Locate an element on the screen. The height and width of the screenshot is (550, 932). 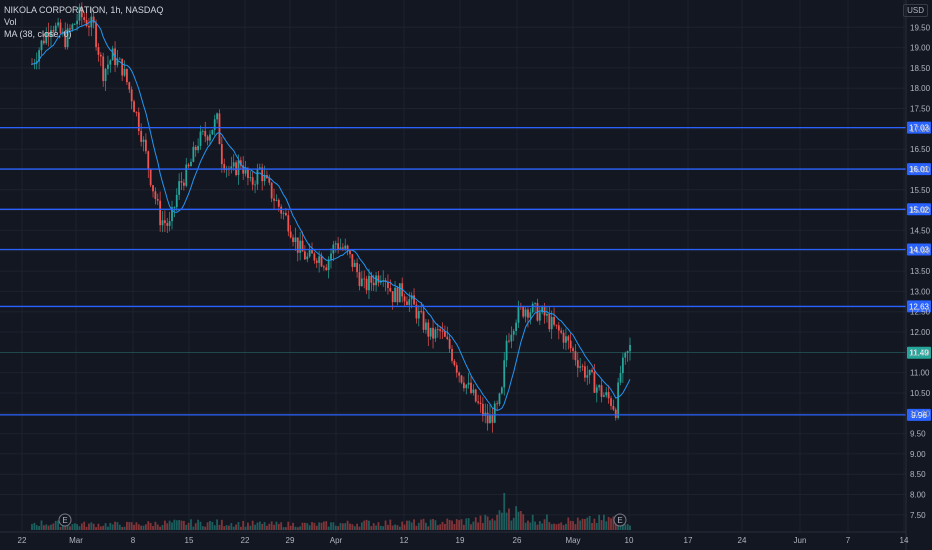
price-tick-label: 19.50 is located at coordinates (920, 27).